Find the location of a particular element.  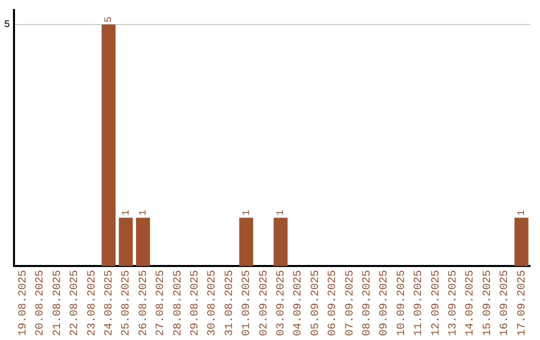

x-tick-label: 31.08.2025 is located at coordinates (230, 303).